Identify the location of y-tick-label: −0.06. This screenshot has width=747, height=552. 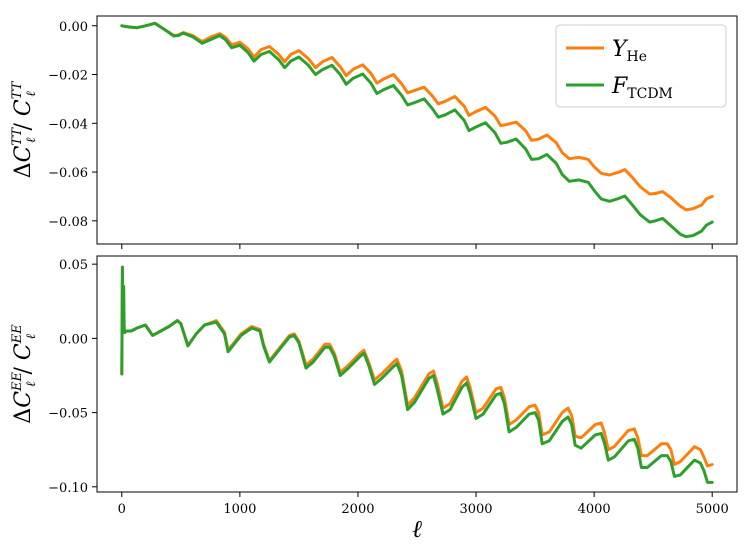
(68, 173).